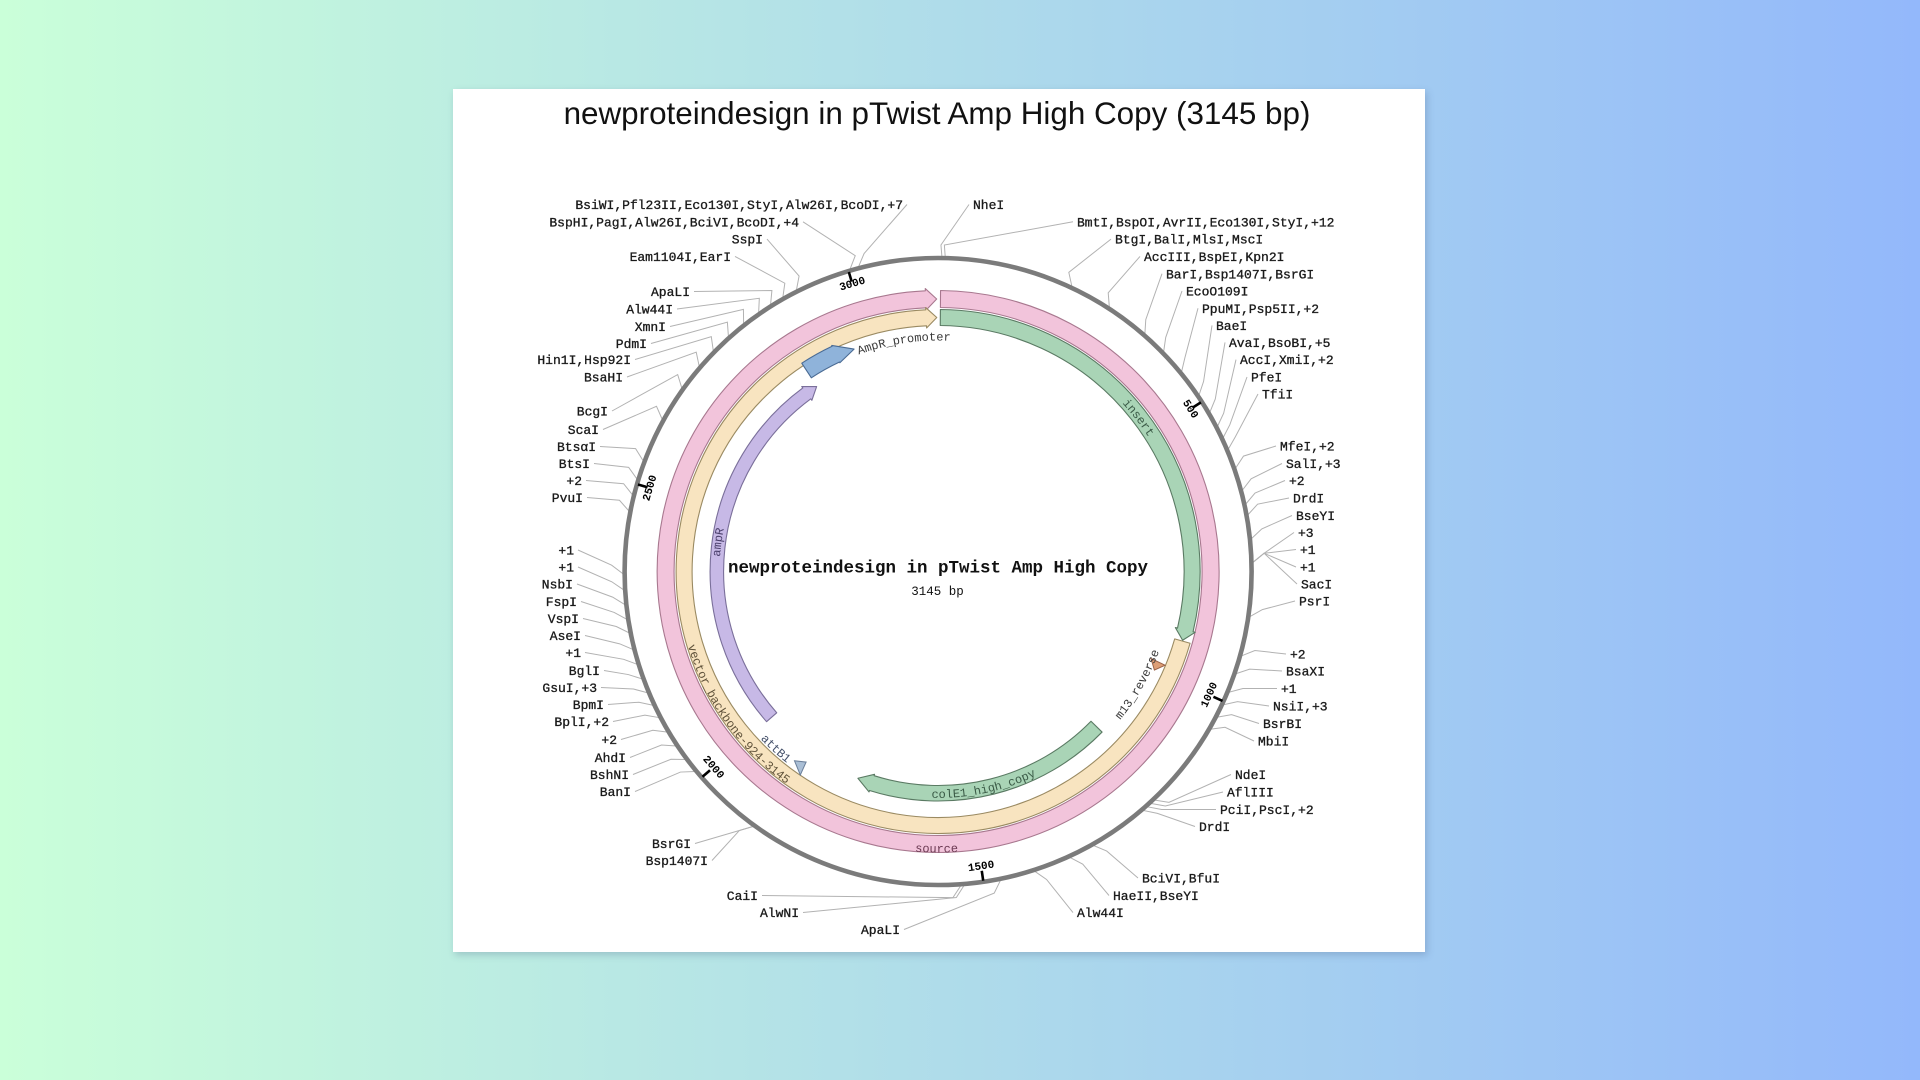 Image resolution: width=1920 pixels, height=1080 pixels. What do you see at coordinates (563, 619) in the screenshot?
I see `svg-text: VspI` at bounding box center [563, 619].